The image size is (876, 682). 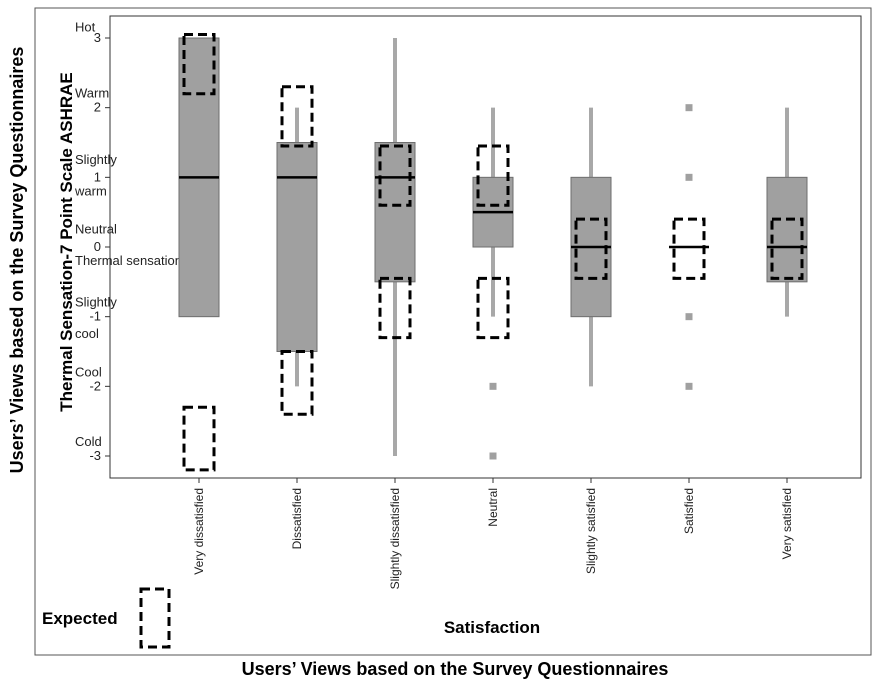 What do you see at coordinates (95, 316) in the screenshot?
I see `y-tick-label: -1` at bounding box center [95, 316].